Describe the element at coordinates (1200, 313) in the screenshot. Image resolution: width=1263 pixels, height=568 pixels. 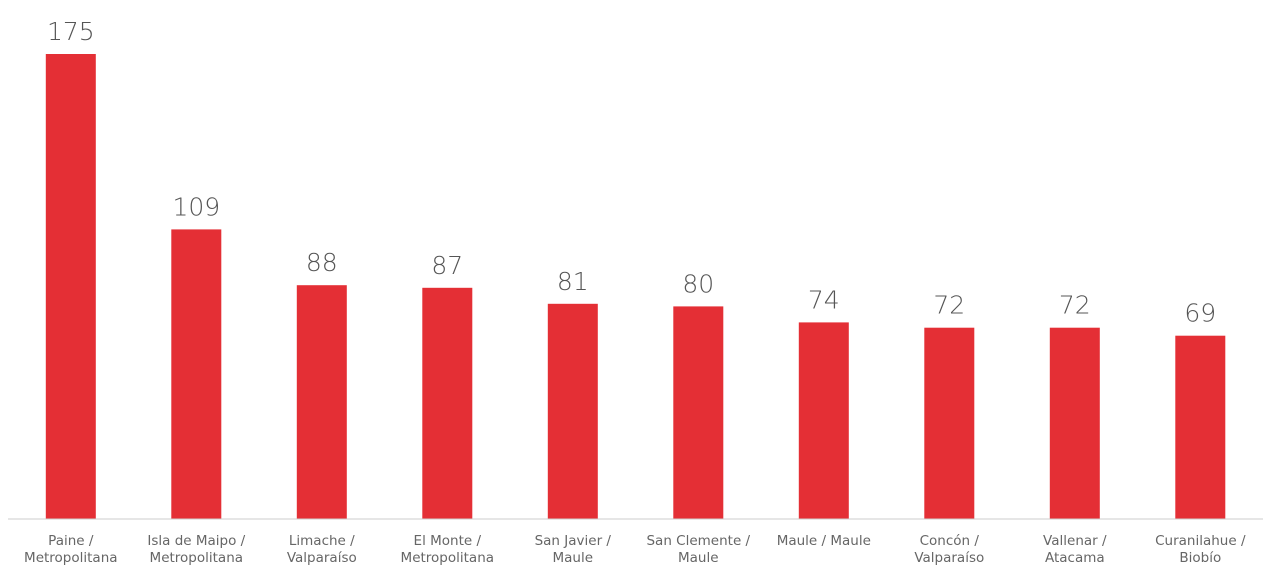
I see `value-label-9: 69` at that location.